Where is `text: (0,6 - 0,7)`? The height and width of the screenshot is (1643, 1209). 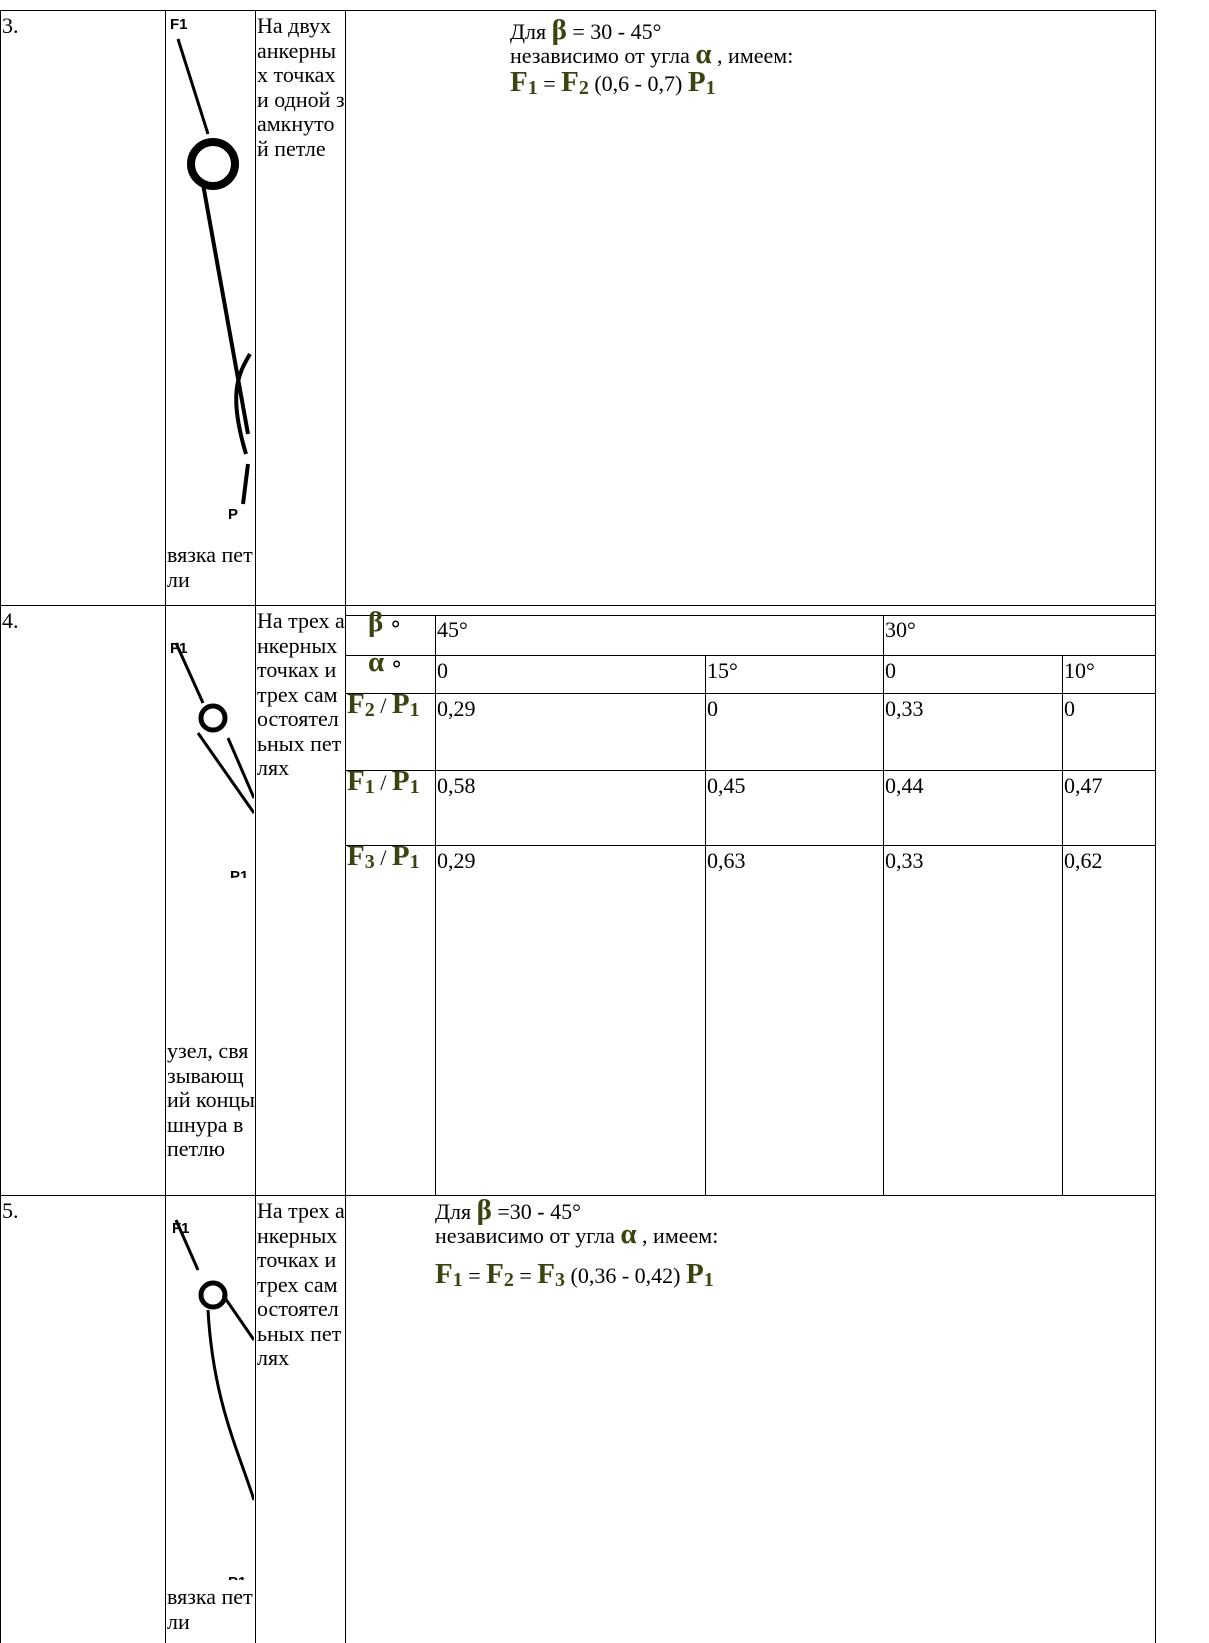
text: (0,6 - 0,7) is located at coordinates (638, 83).